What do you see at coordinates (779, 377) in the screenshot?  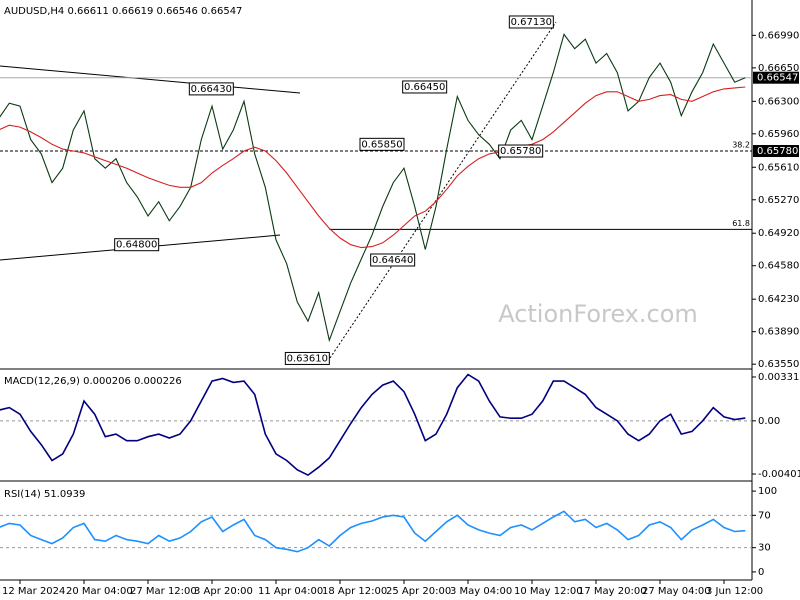 I see `y-tick-label: 0.003313` at bounding box center [779, 377].